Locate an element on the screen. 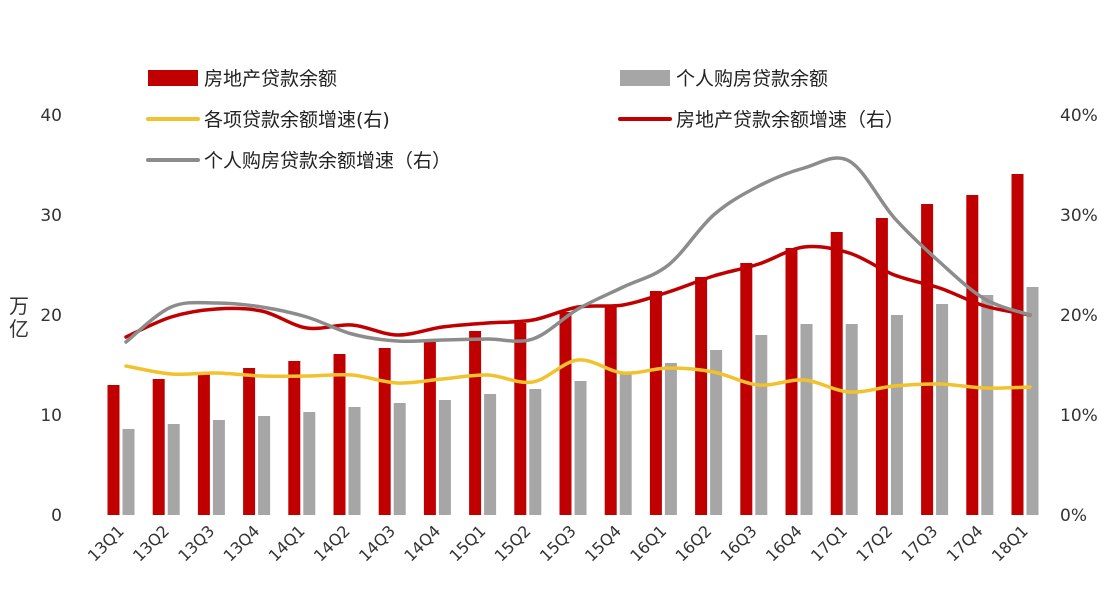 The image size is (1120, 614). x-tick: 18Q1 is located at coordinates (1010, 543).